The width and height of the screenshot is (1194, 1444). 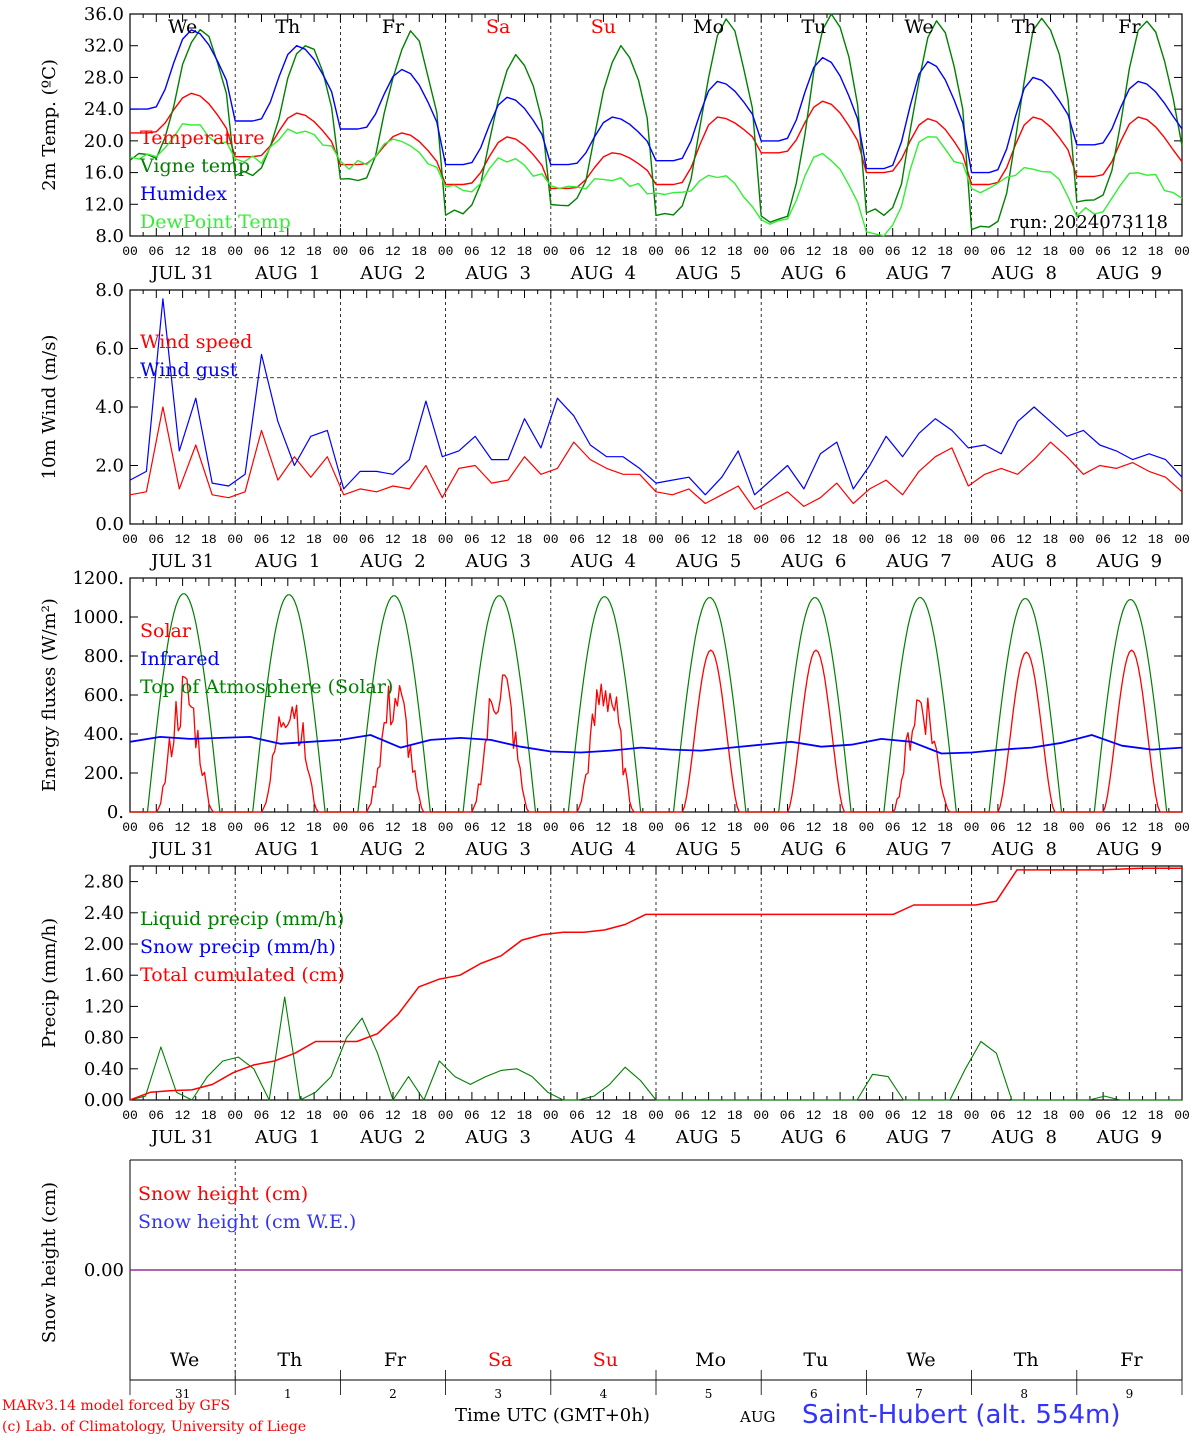 I want to click on weekday-label: Su, so click(x=603, y=27).